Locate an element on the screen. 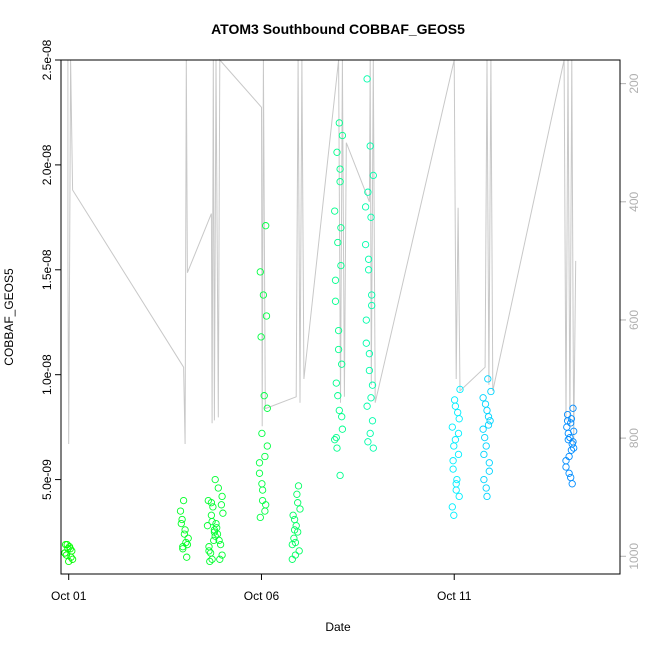 The image size is (650, 650). chart-title: ATOM3 Southbound COBBAF_GEOS5 is located at coordinates (338, 29).